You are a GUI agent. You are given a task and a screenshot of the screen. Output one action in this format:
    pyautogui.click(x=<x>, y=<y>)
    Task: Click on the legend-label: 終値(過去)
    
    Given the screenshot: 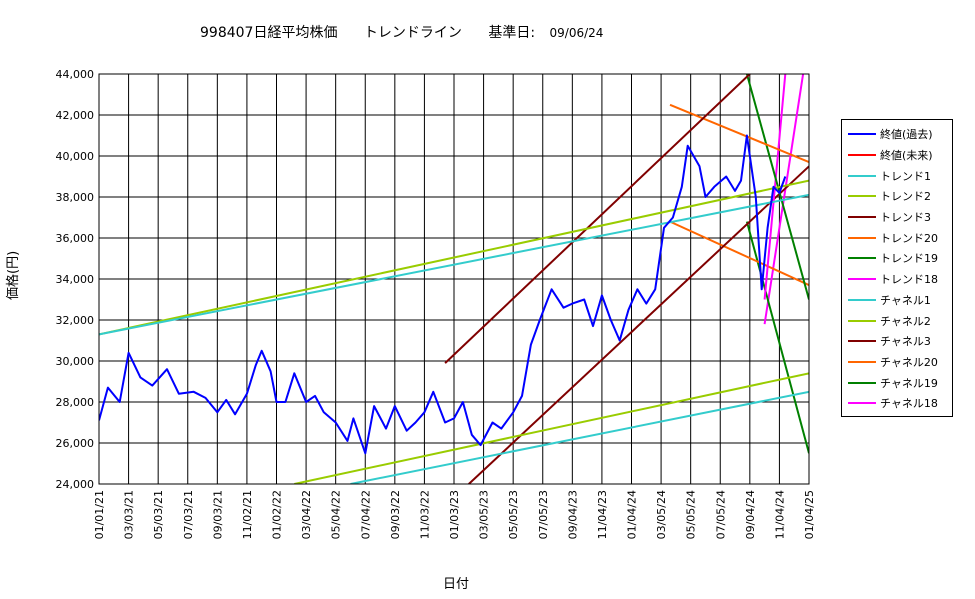 What is the action you would take?
    pyautogui.click(x=906, y=135)
    